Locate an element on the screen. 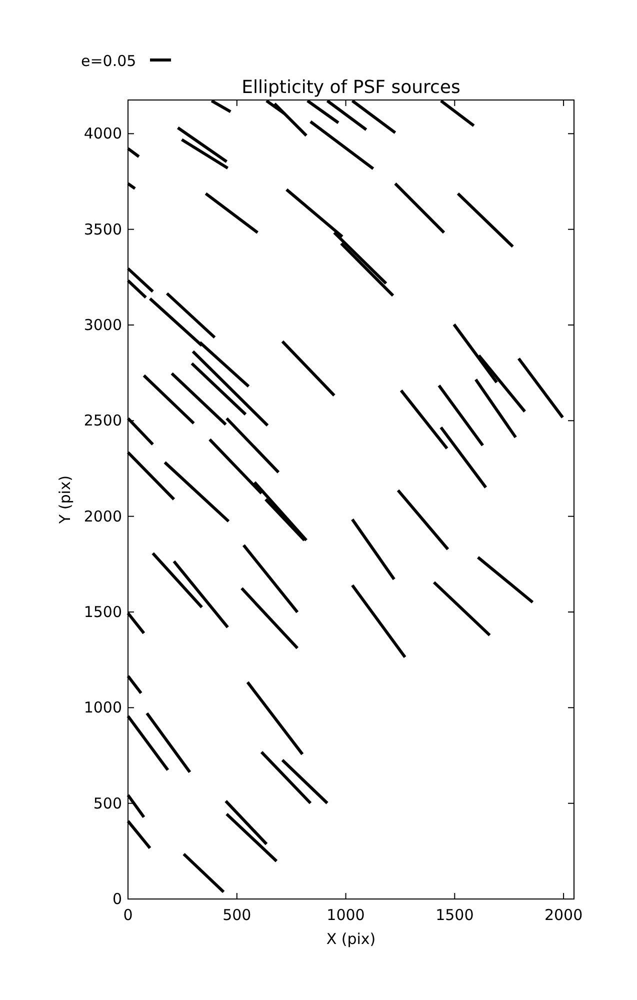 The width and height of the screenshot is (637, 1000). chart-title: Ellipticity of PSF sources is located at coordinates (351, 87).